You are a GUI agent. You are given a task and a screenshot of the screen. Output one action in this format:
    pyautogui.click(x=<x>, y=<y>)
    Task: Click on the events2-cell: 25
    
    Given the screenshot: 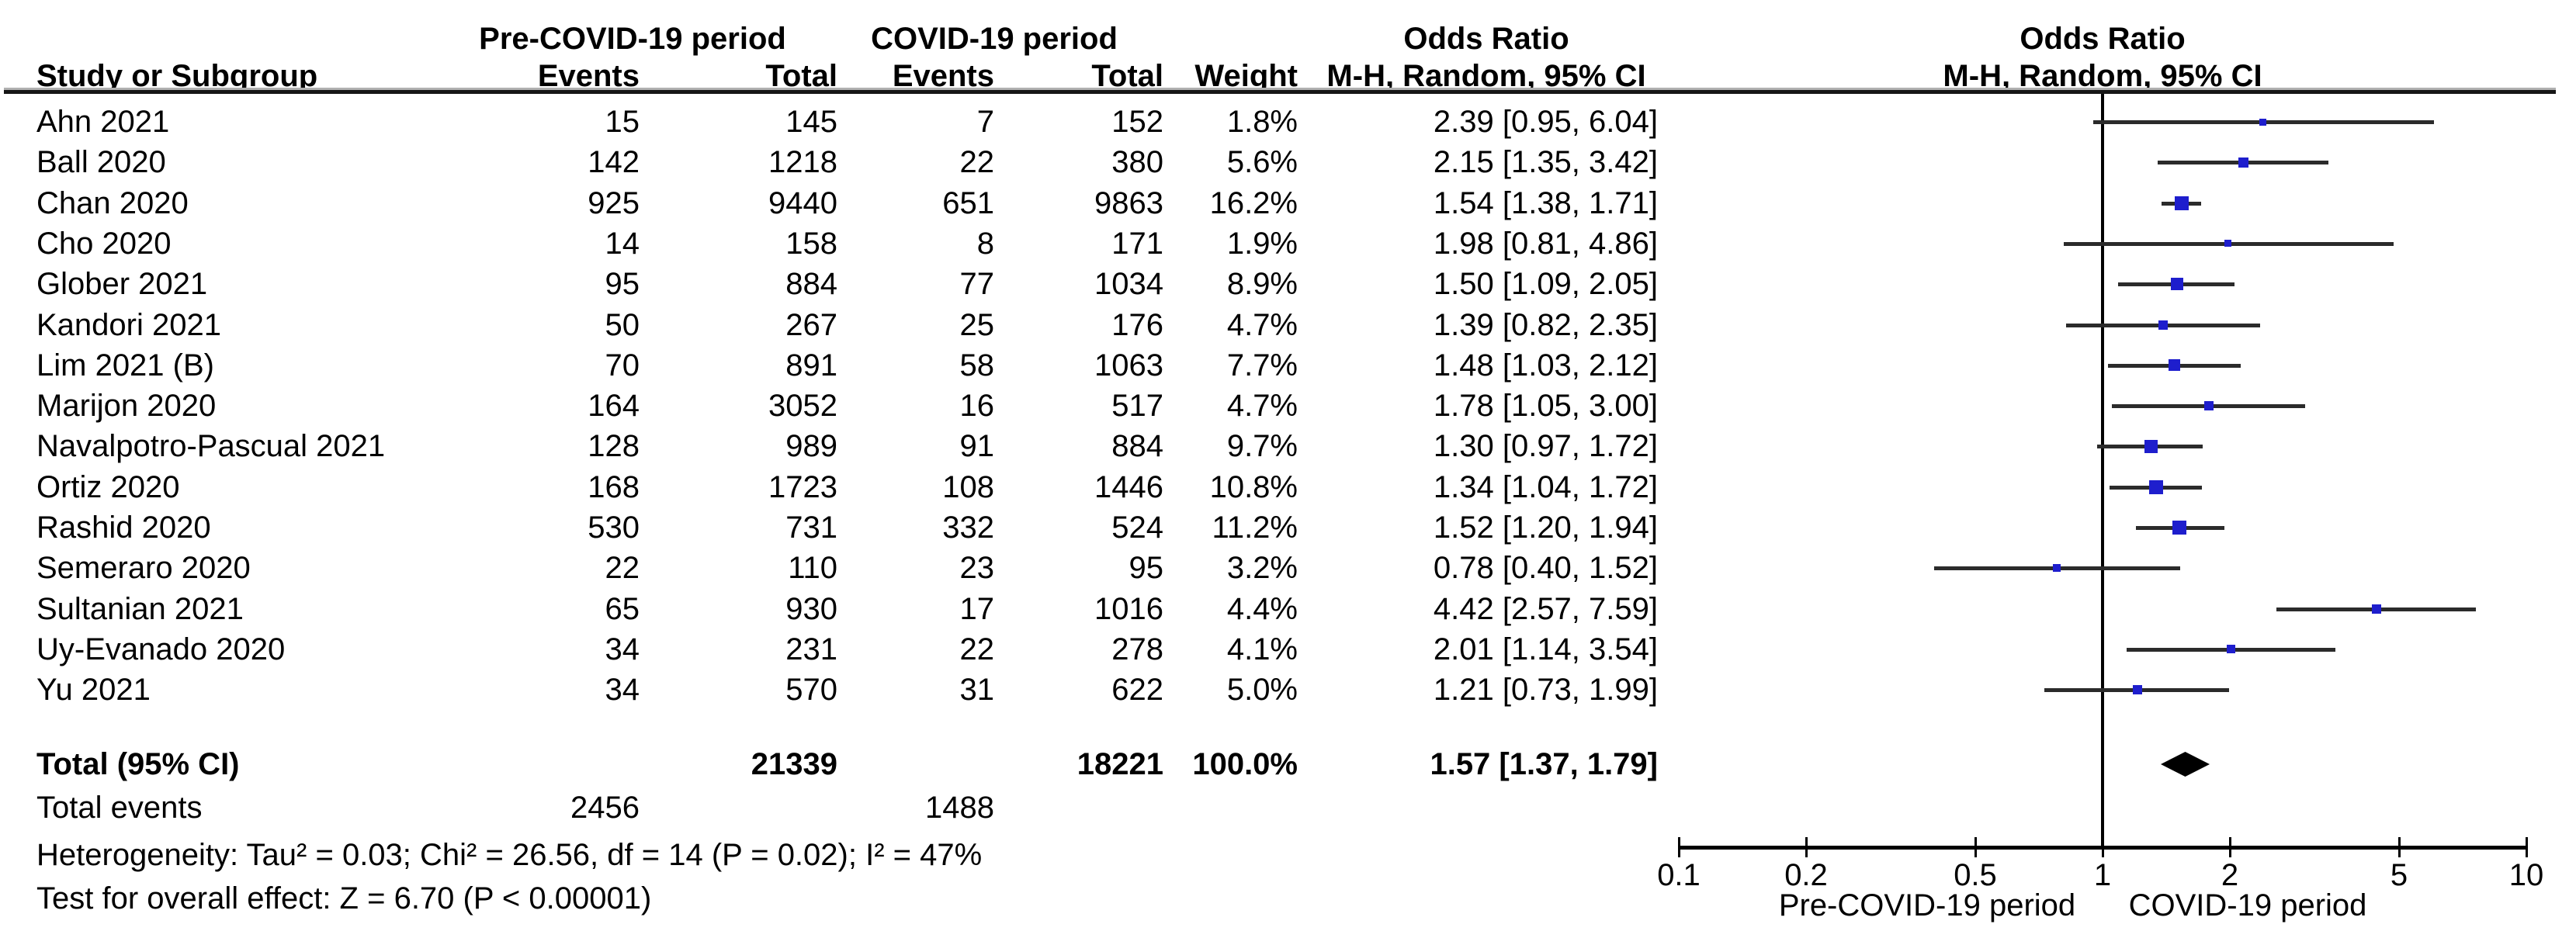 What is the action you would take?
    pyautogui.click(x=977, y=325)
    